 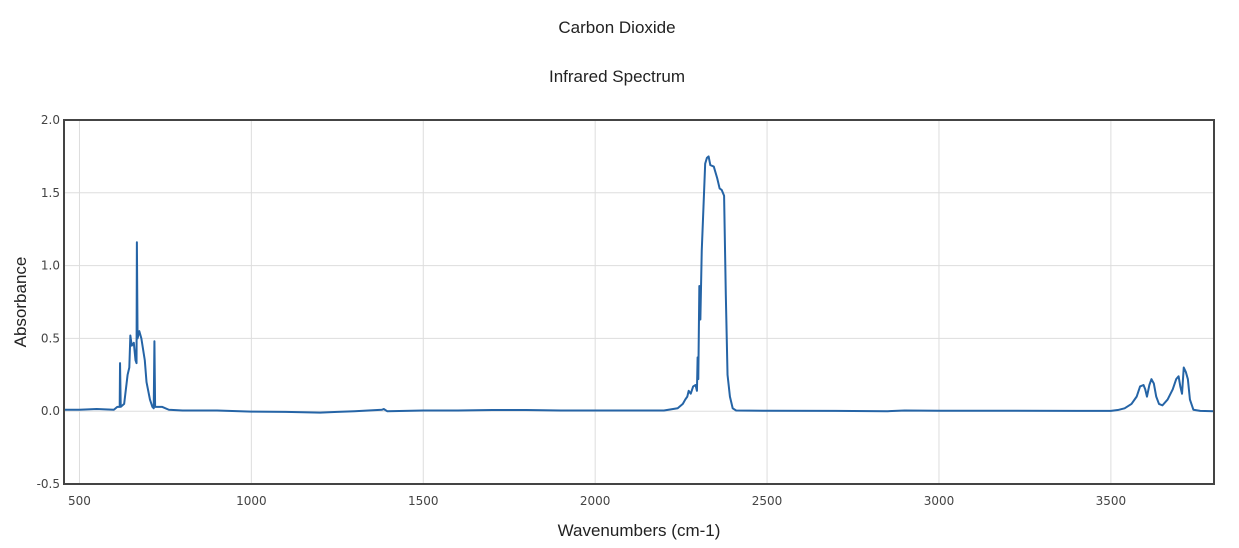 What do you see at coordinates (50, 266) in the screenshot?
I see `y-tick-label: 1.0` at bounding box center [50, 266].